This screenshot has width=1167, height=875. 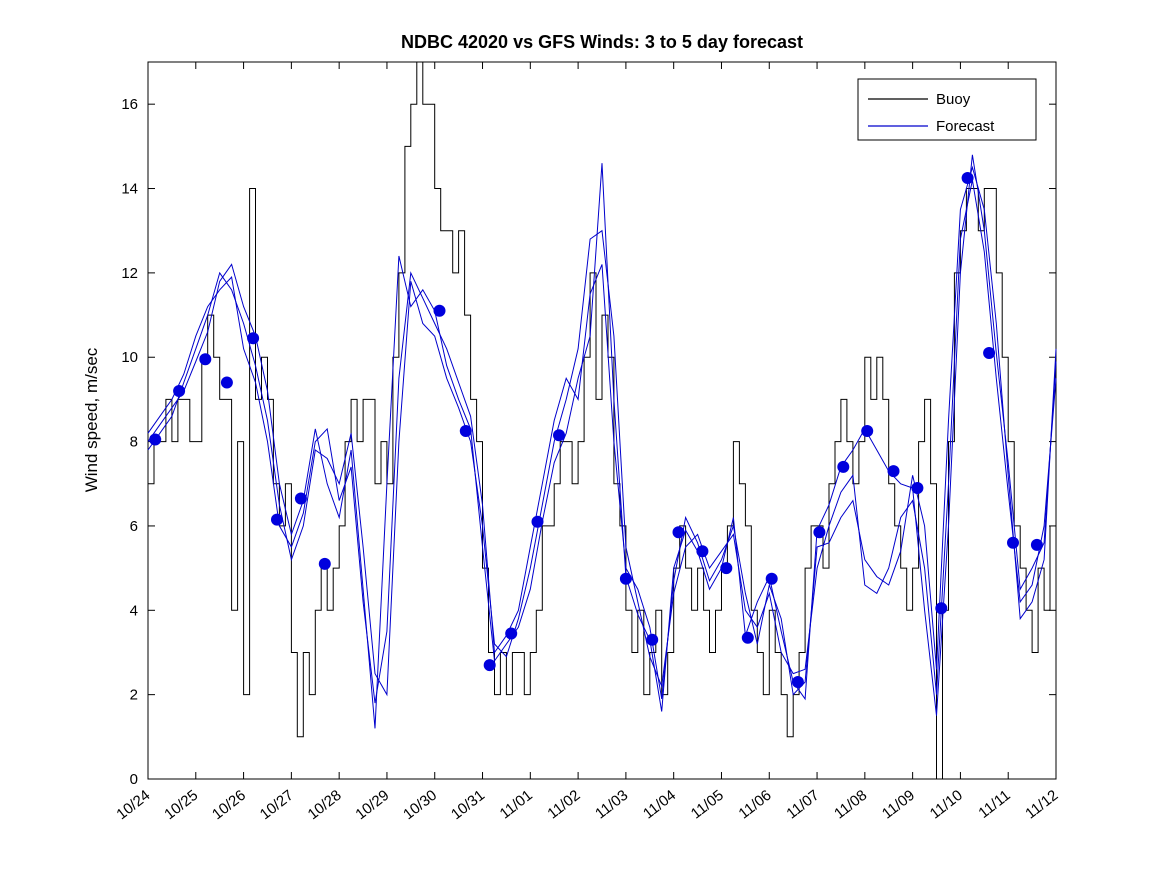 What do you see at coordinates (129, 357) in the screenshot?
I see `y-tick-label: 10` at bounding box center [129, 357].